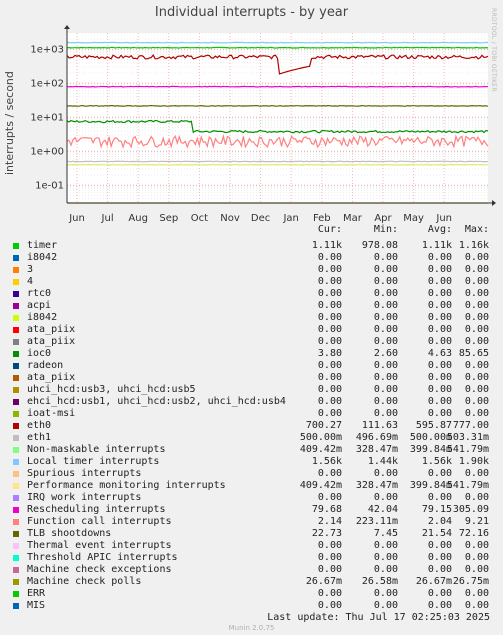 The image size is (503, 635). What do you see at coordinates (320, 485) in the screenshot?
I see `legend-value-cur: 409.42m` at bounding box center [320, 485].